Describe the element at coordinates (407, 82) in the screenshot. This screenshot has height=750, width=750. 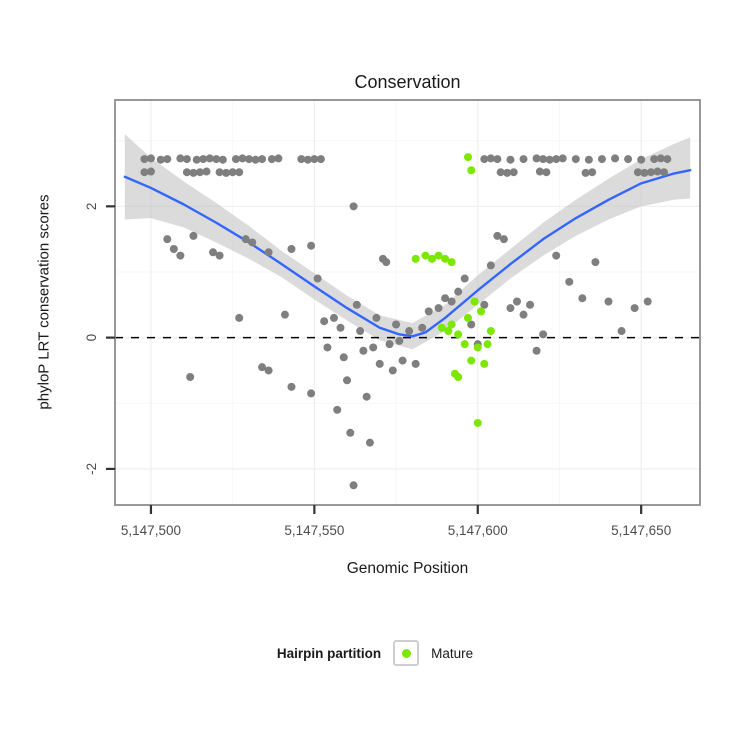
I see `chart-title: Conservation` at that location.